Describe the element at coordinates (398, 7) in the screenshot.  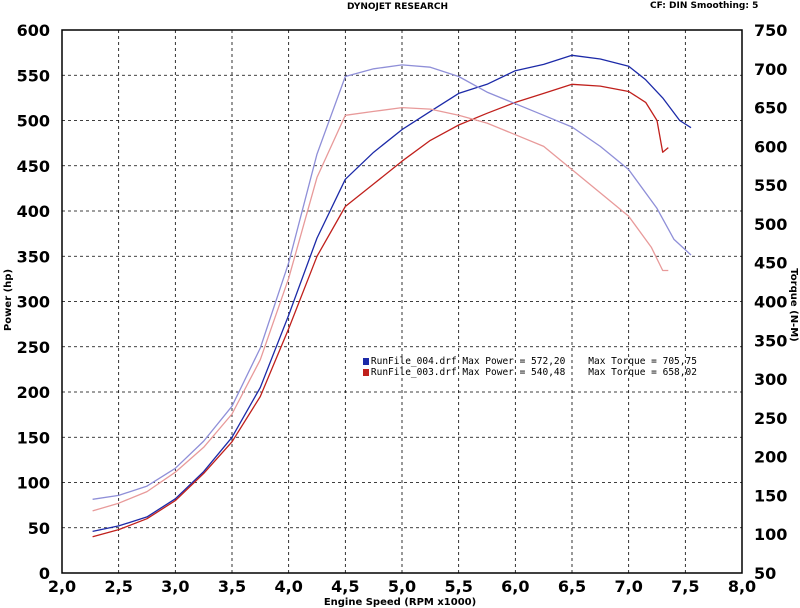
I see `chart-header-title: DYNOJET RESEARCH` at that location.